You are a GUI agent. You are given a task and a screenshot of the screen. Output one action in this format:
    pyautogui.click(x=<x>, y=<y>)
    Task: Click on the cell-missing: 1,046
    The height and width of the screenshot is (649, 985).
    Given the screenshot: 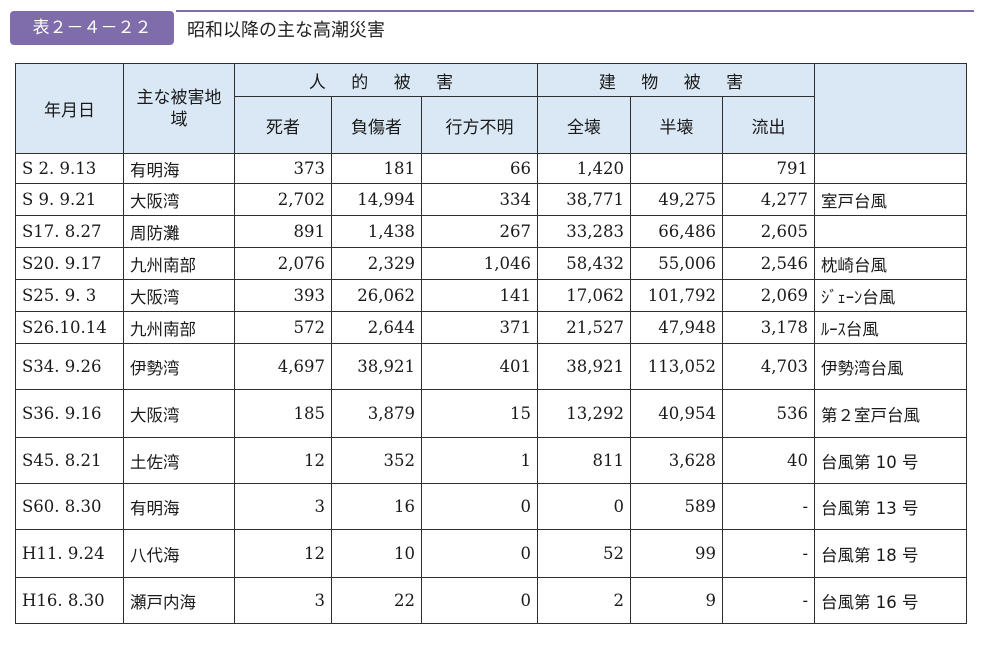 What is the action you would take?
    pyautogui.click(x=479, y=263)
    